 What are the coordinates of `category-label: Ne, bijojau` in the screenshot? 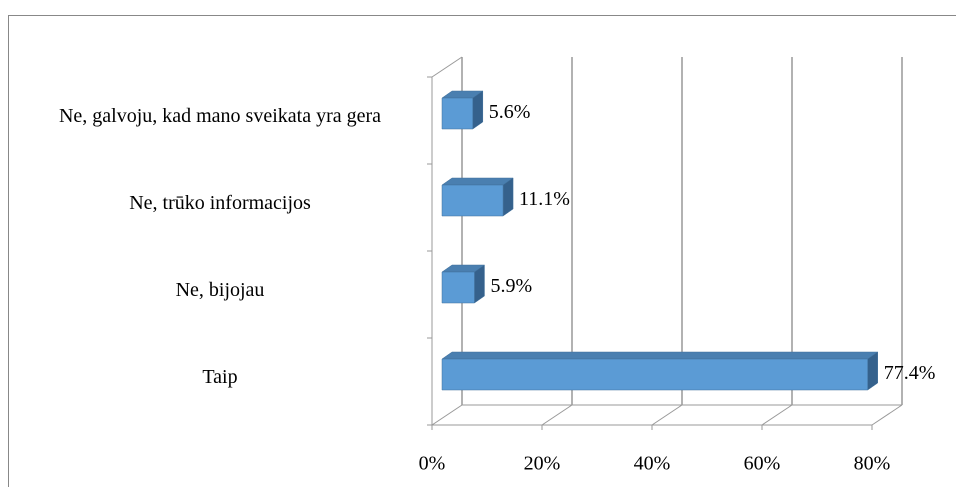 It's located at (220, 289).